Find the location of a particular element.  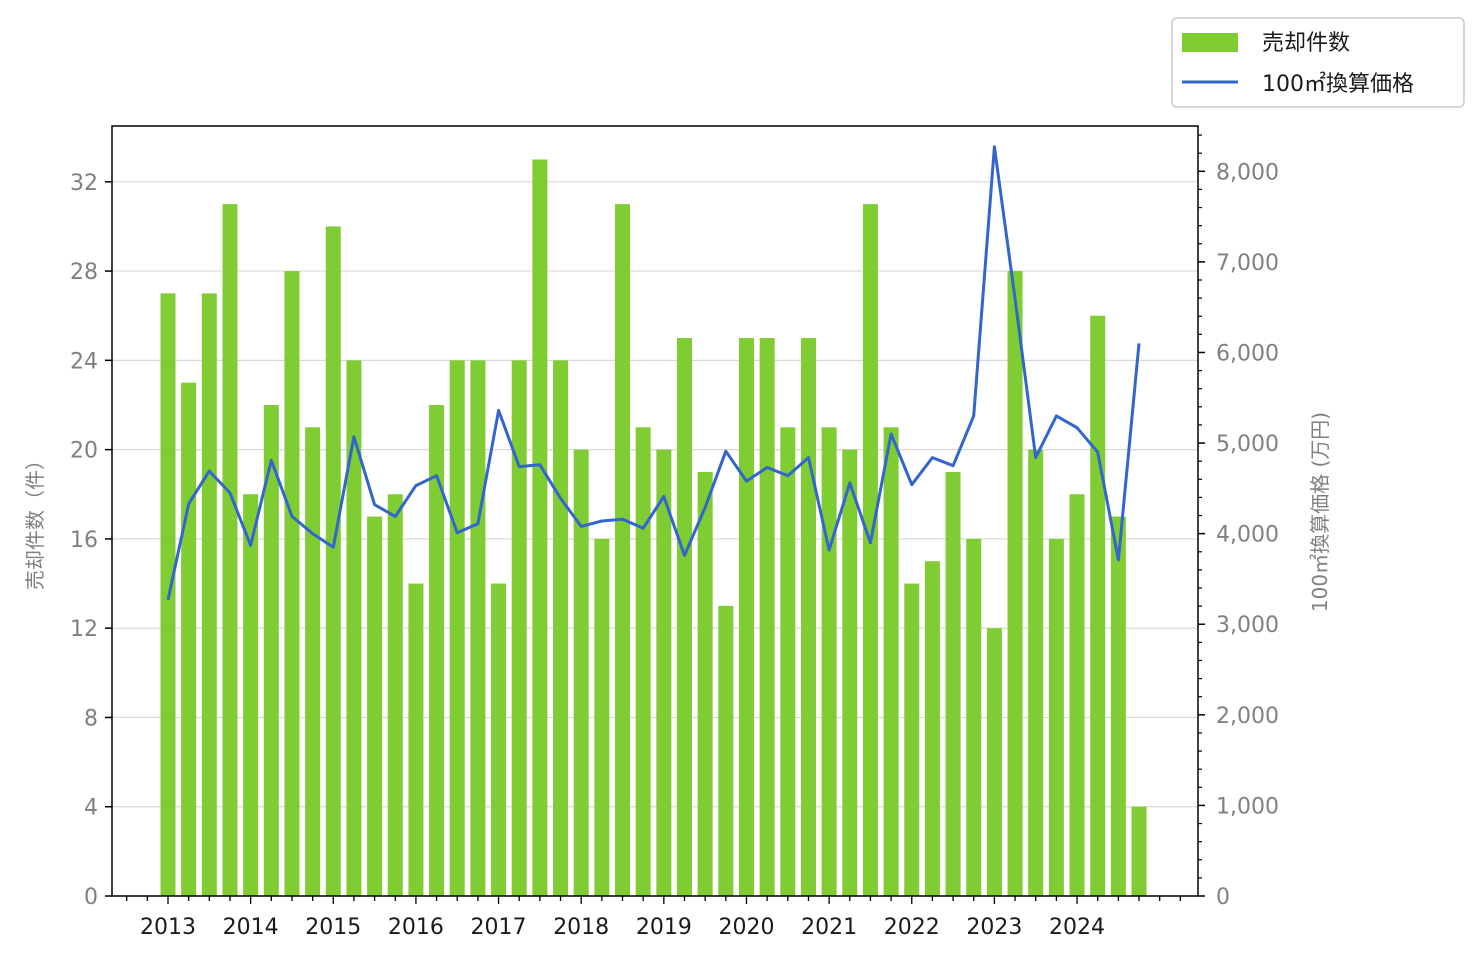

right-tick-label: 3,000 is located at coordinates (1247, 625).